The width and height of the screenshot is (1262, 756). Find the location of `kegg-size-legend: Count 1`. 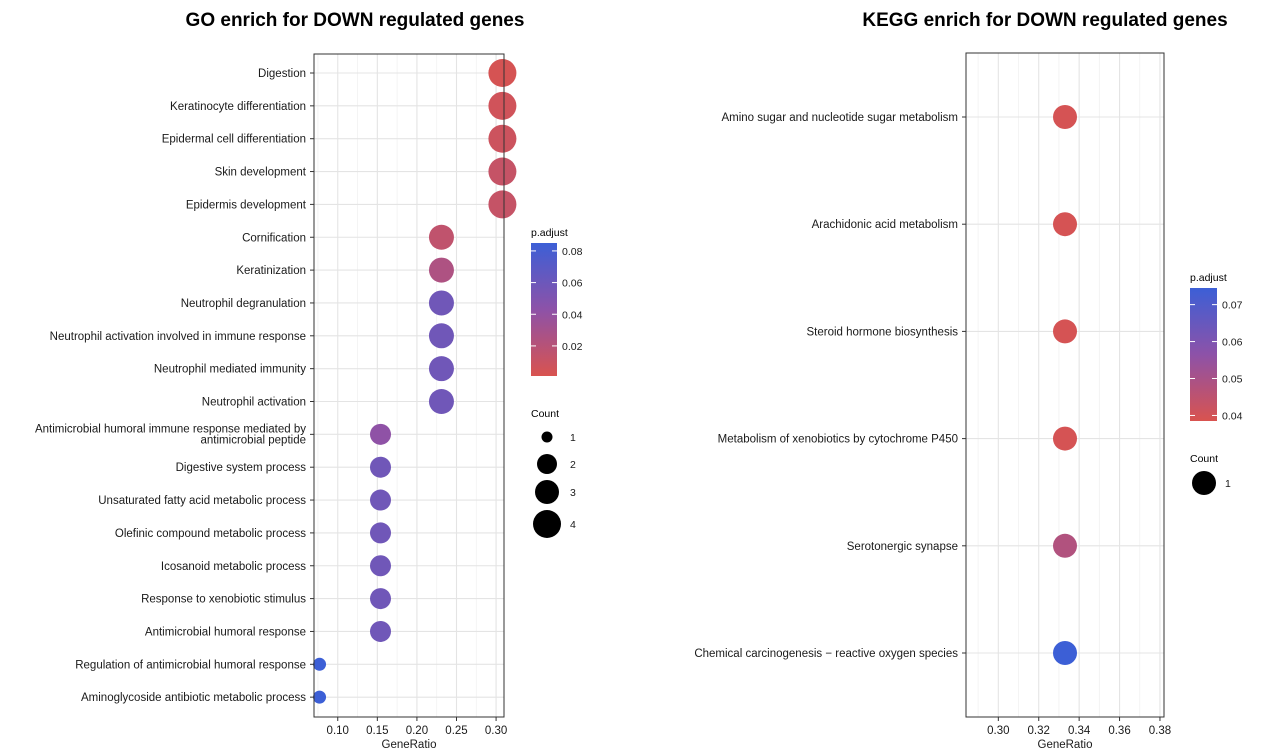

kegg-size-legend: Count 1 is located at coordinates (1210, 474).